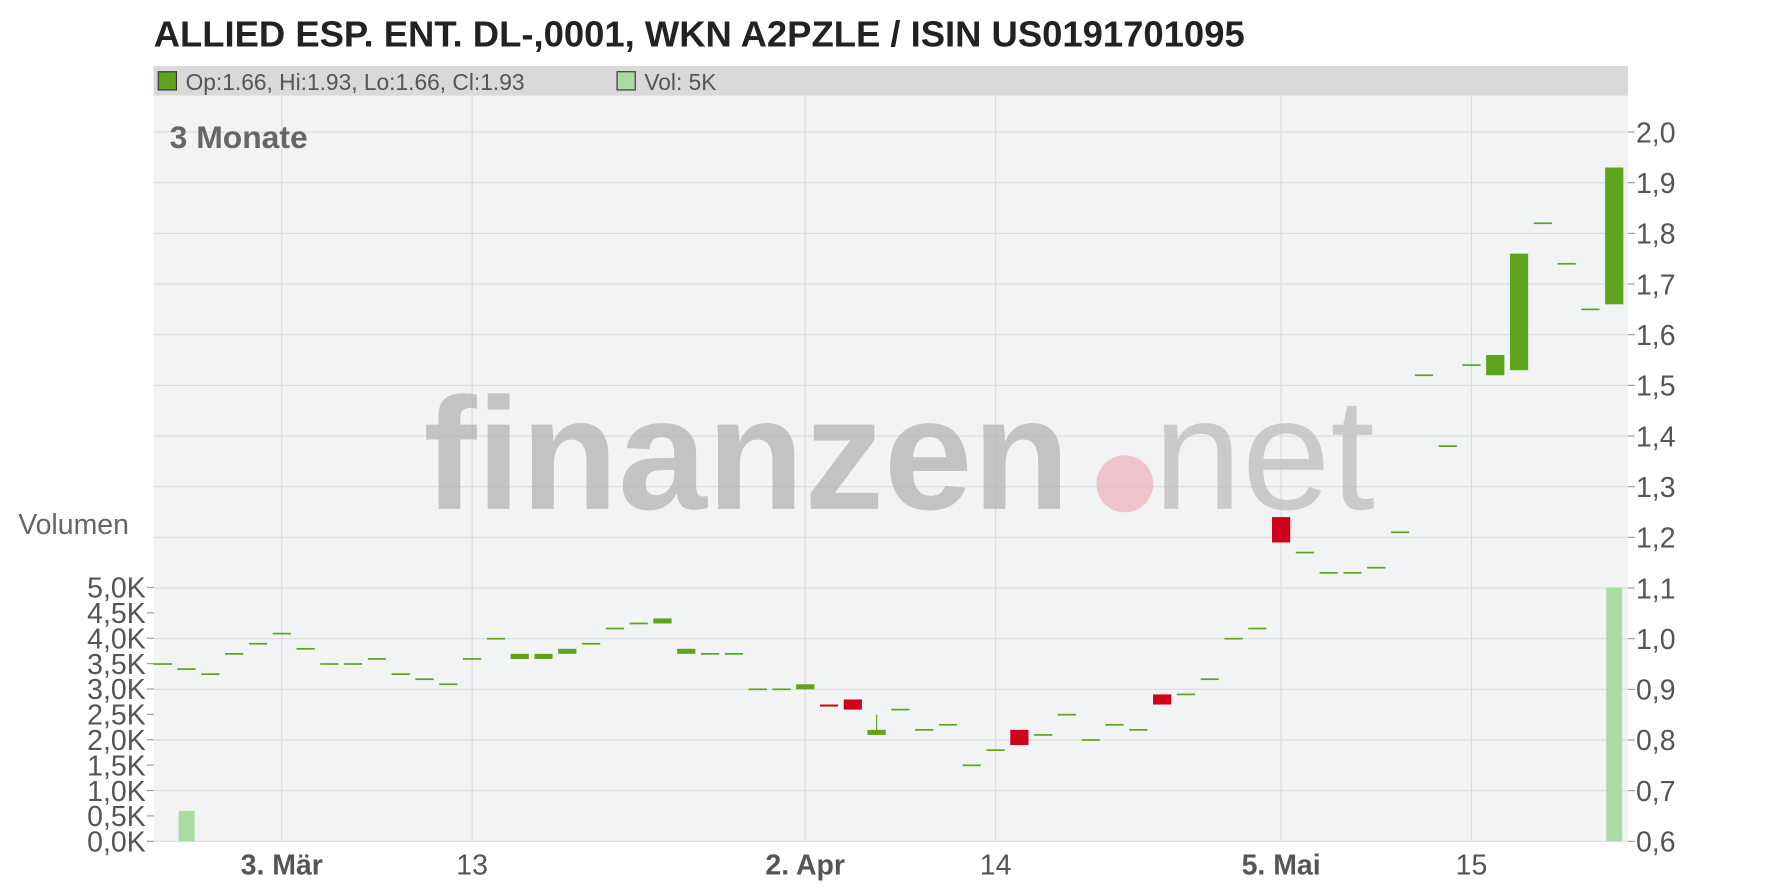  I want to click on y-tick-label: 0,7, so click(1656, 792).